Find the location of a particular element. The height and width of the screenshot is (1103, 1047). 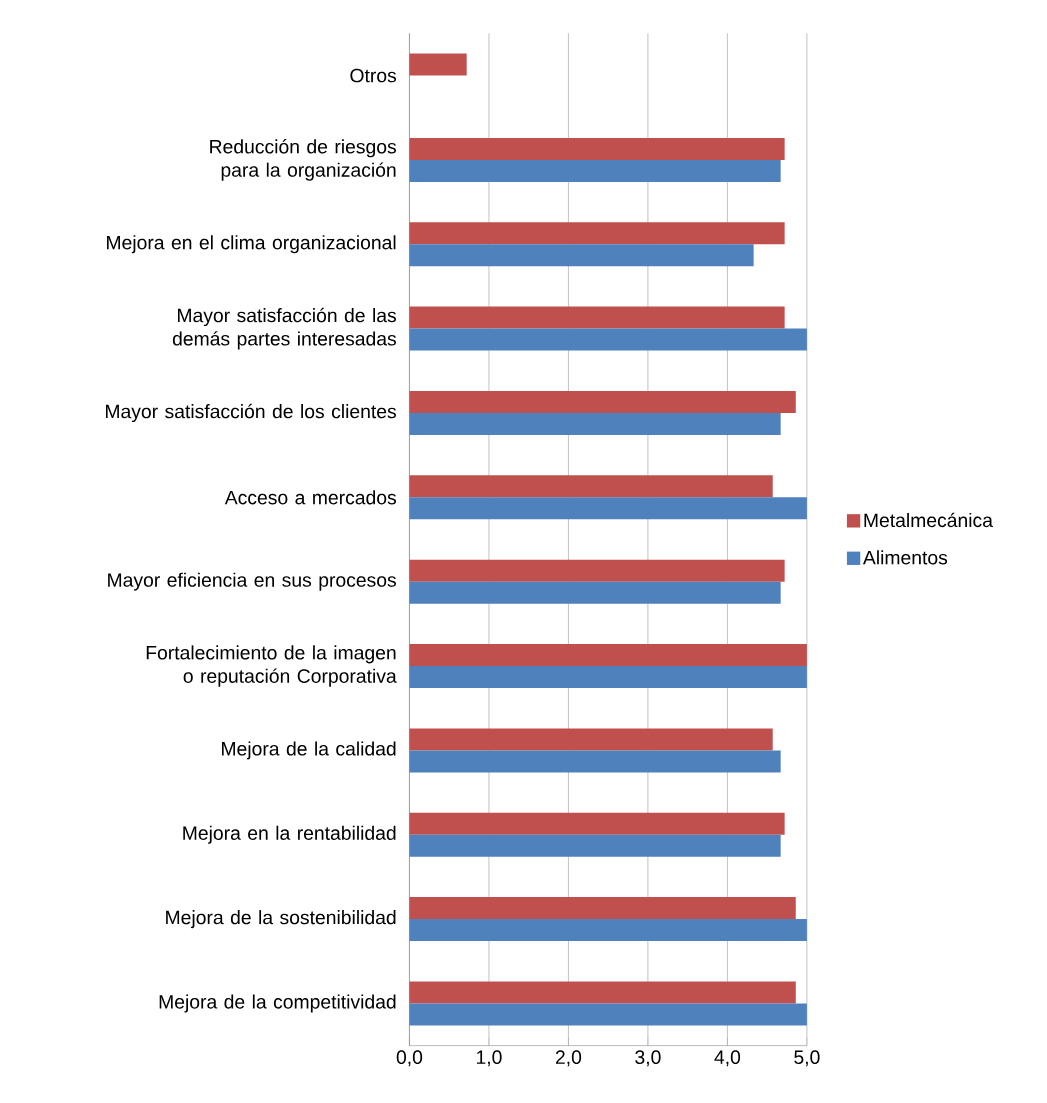

y-tick-label: Otros is located at coordinates (373, 75).